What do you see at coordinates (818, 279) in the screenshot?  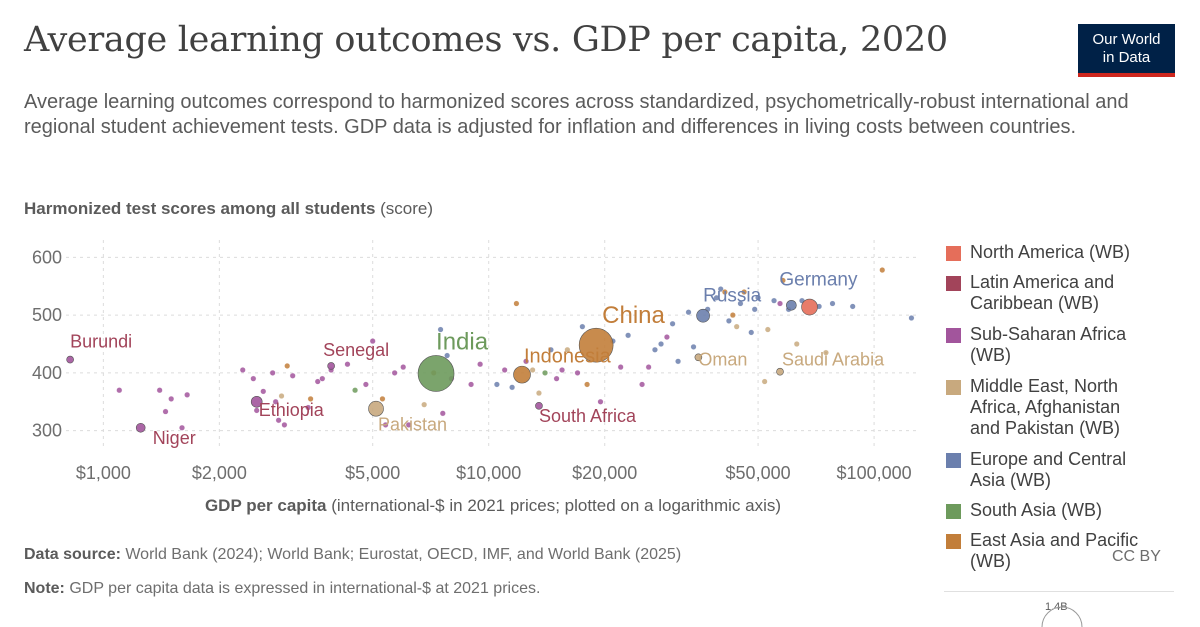 I see `point-label: Germany` at bounding box center [818, 279].